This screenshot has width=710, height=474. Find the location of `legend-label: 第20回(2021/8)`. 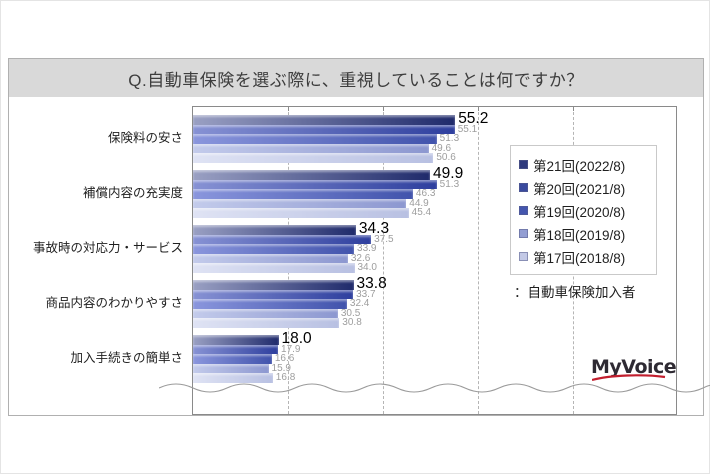

legend-label: 第20回(2021/8) is located at coordinates (579, 189).